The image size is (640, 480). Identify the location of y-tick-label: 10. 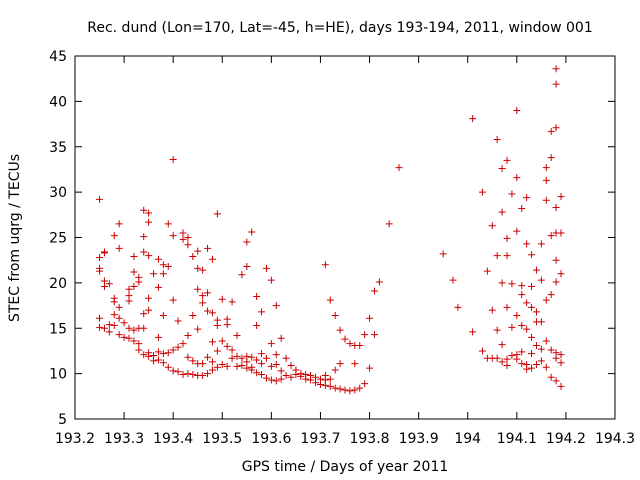
(58, 375).